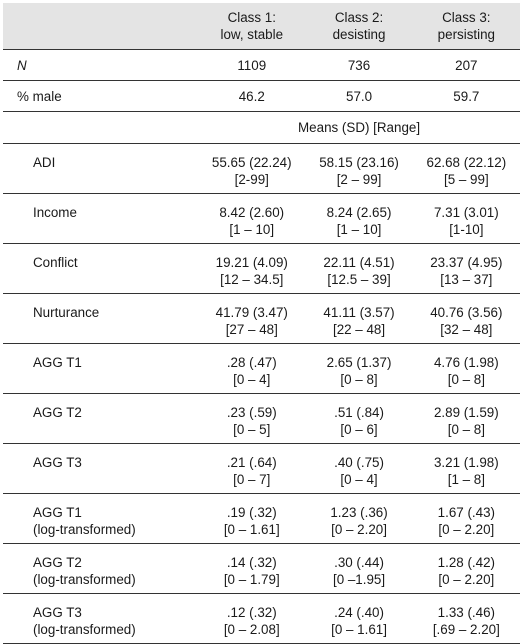  What do you see at coordinates (251, 579) in the screenshot?
I see `cell-range: [0 – 1.79]` at bounding box center [251, 579].